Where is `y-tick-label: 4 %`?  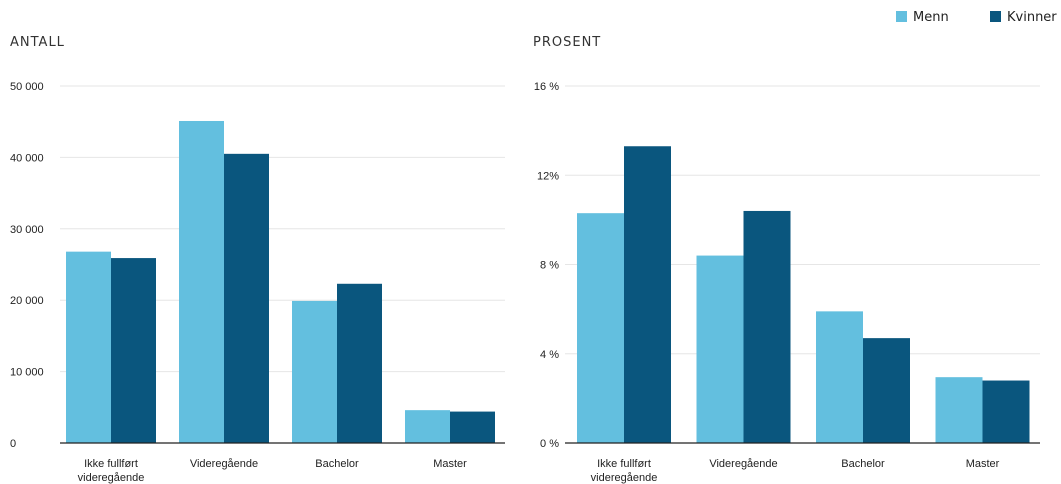 y-tick-label: 4 % is located at coordinates (549, 355).